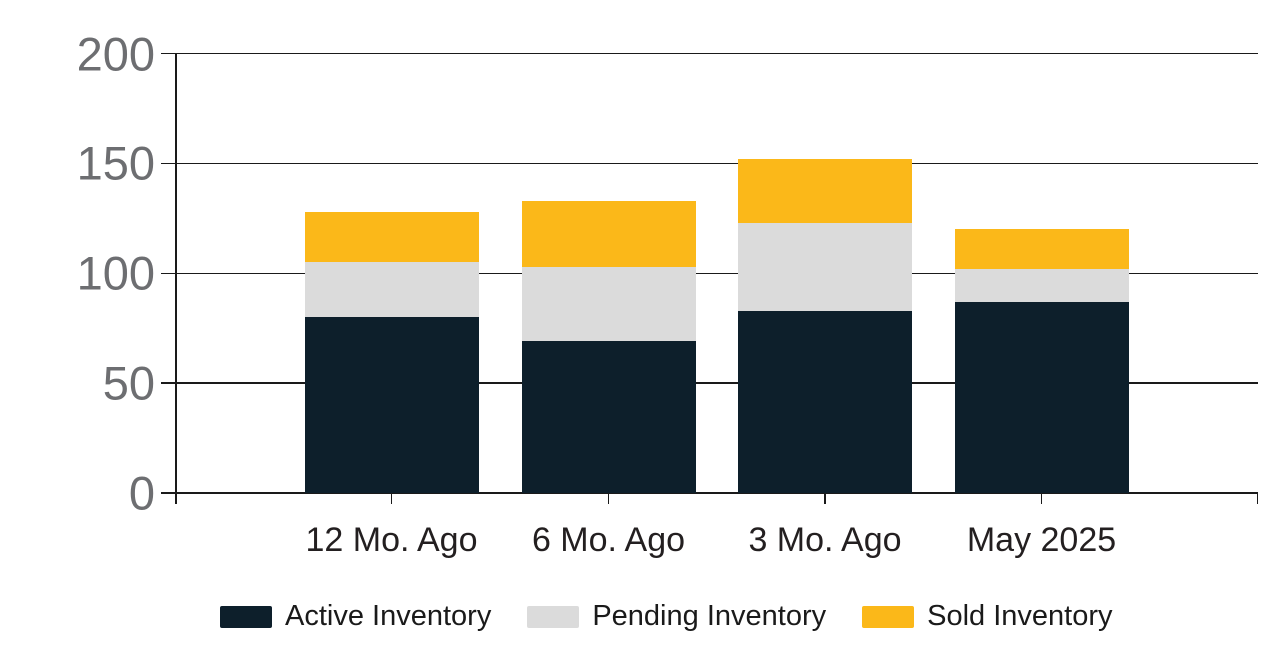 Image resolution: width=1261 pixels, height=663 pixels. I want to click on y-axis-line, so click(176, 278).